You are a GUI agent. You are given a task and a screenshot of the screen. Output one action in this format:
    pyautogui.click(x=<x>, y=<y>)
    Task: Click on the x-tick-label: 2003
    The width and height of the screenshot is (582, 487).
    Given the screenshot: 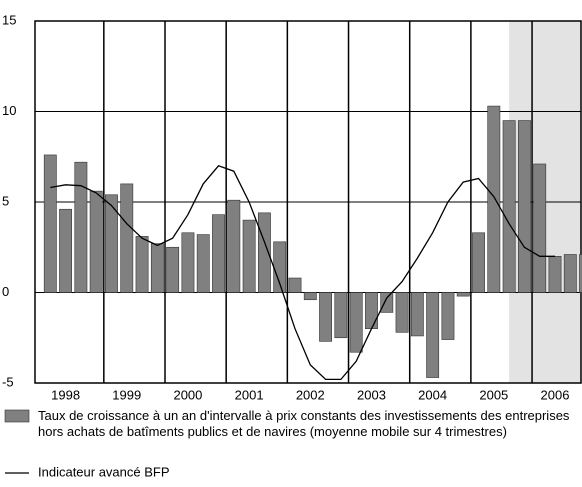 What is the action you would take?
    pyautogui.click(x=371, y=394)
    